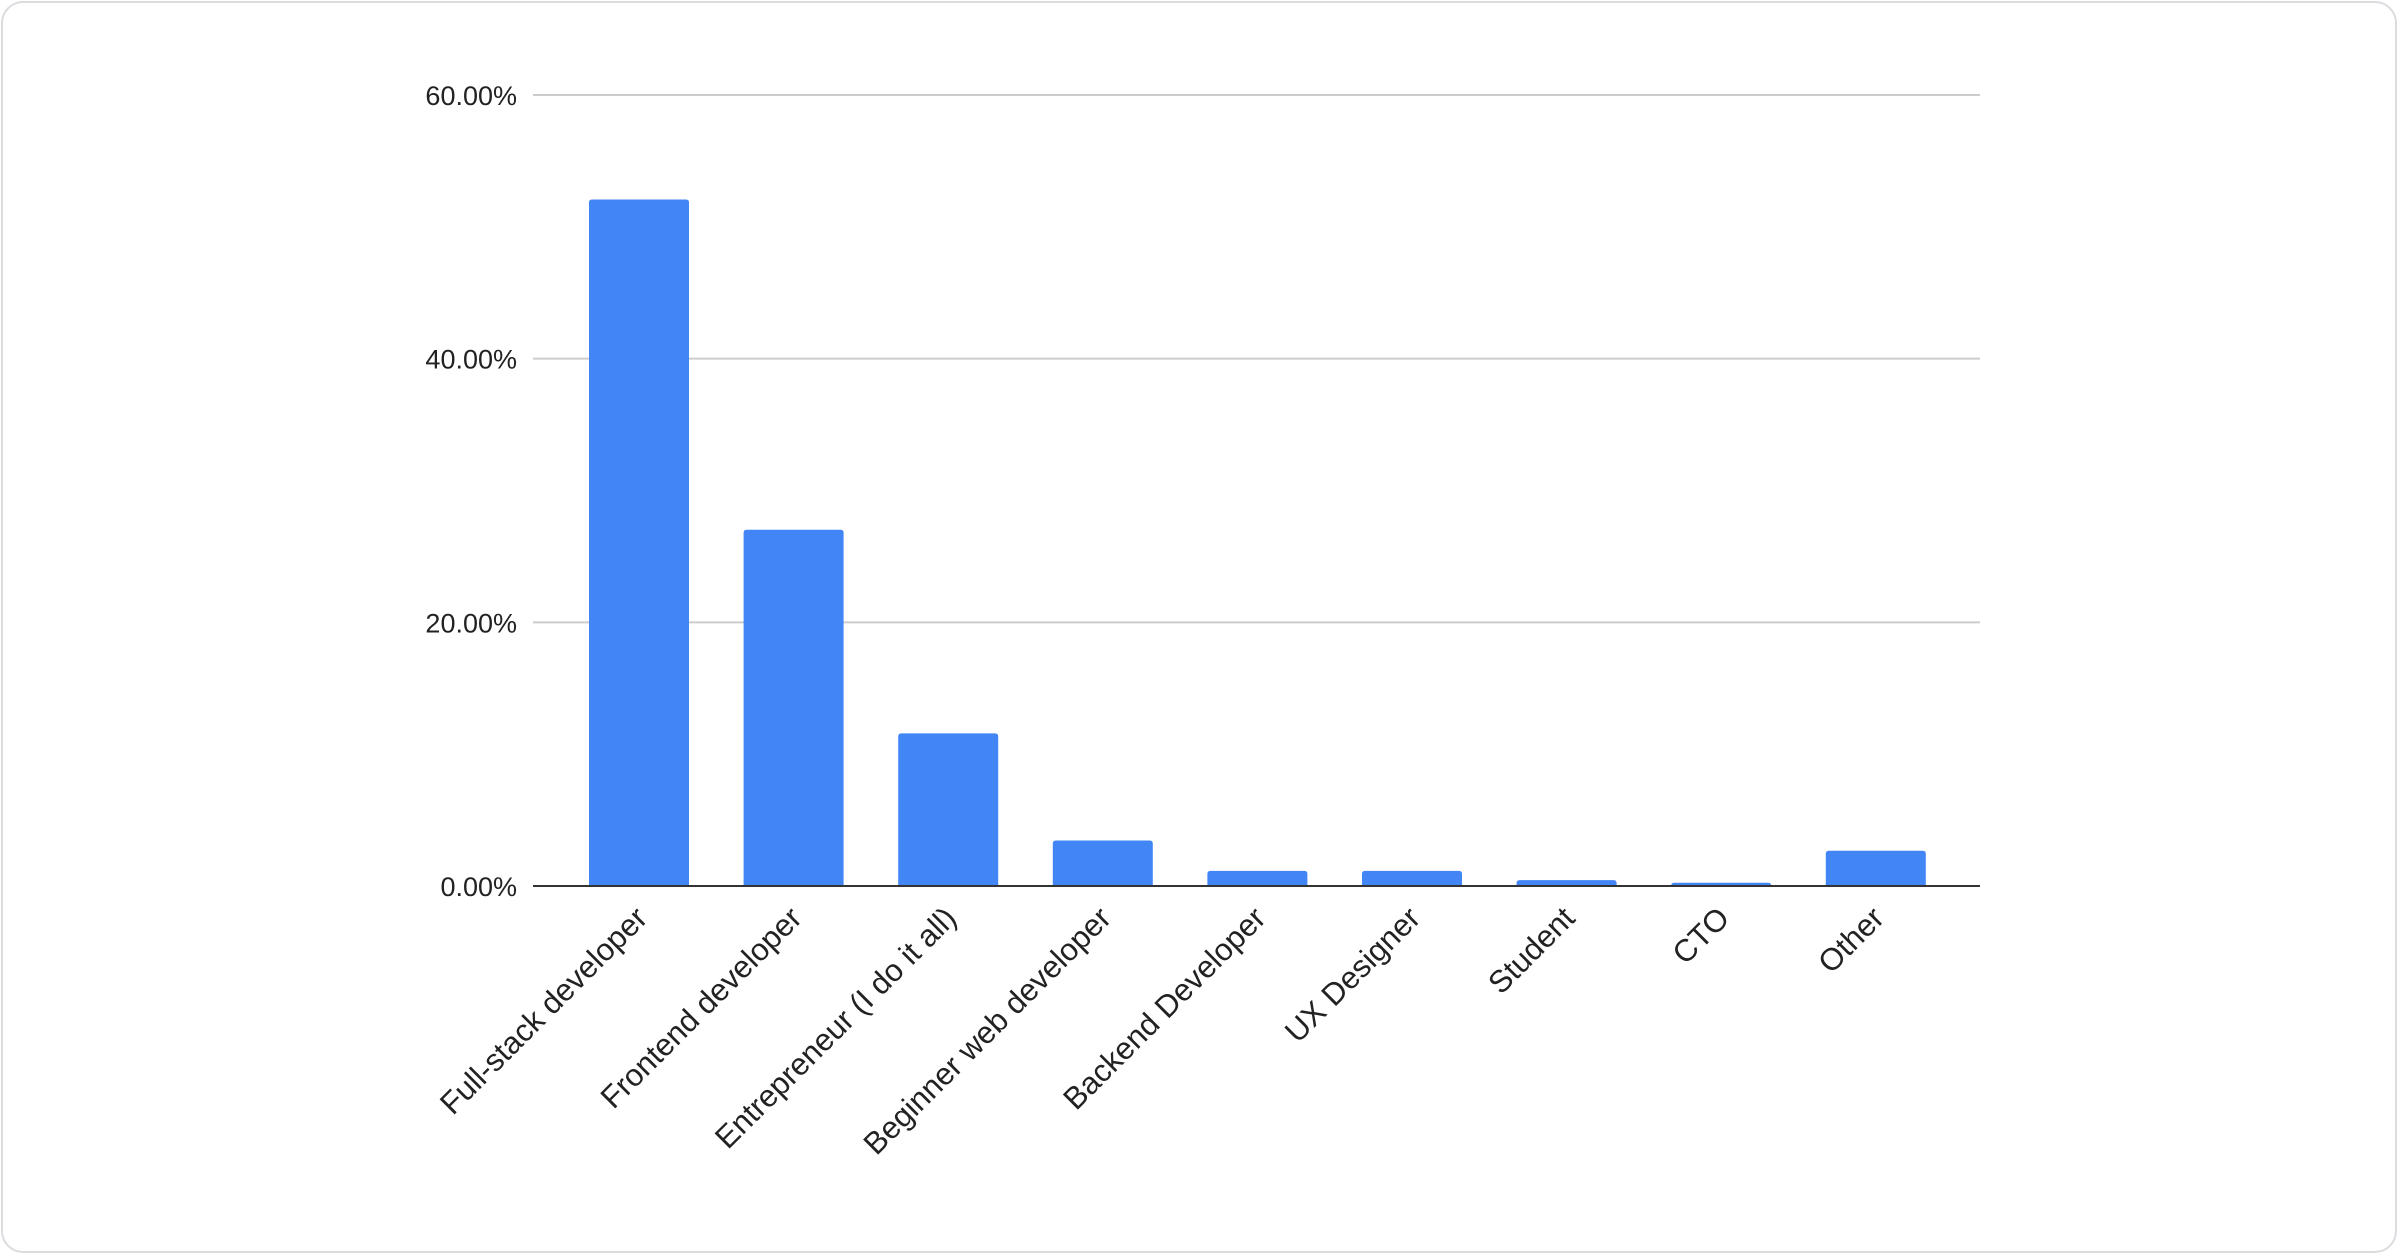 This screenshot has width=2400, height=1259. Describe the element at coordinates (478, 887) in the screenshot. I see `y-tick-label: 0.00%` at that location.